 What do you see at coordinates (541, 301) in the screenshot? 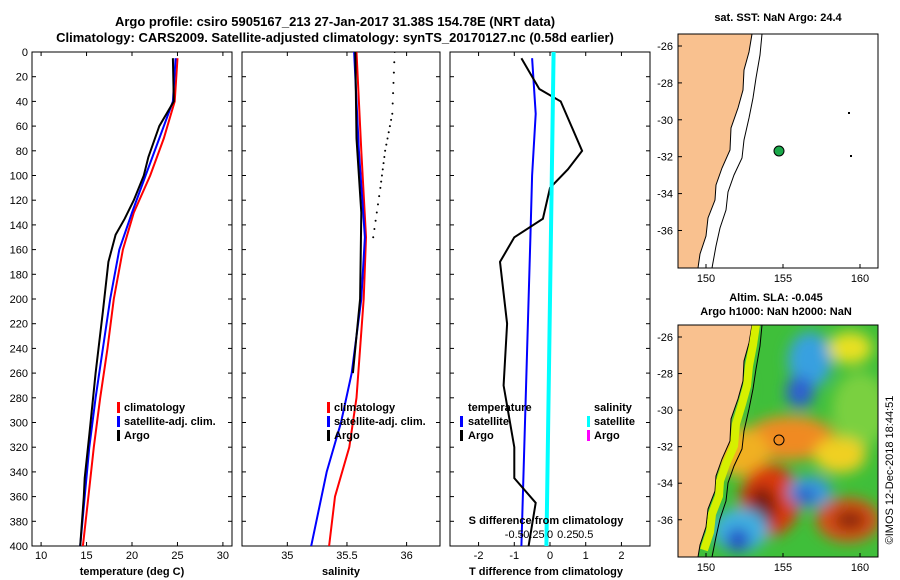
I see `series-line-temperature-argo` at bounding box center [541, 301].